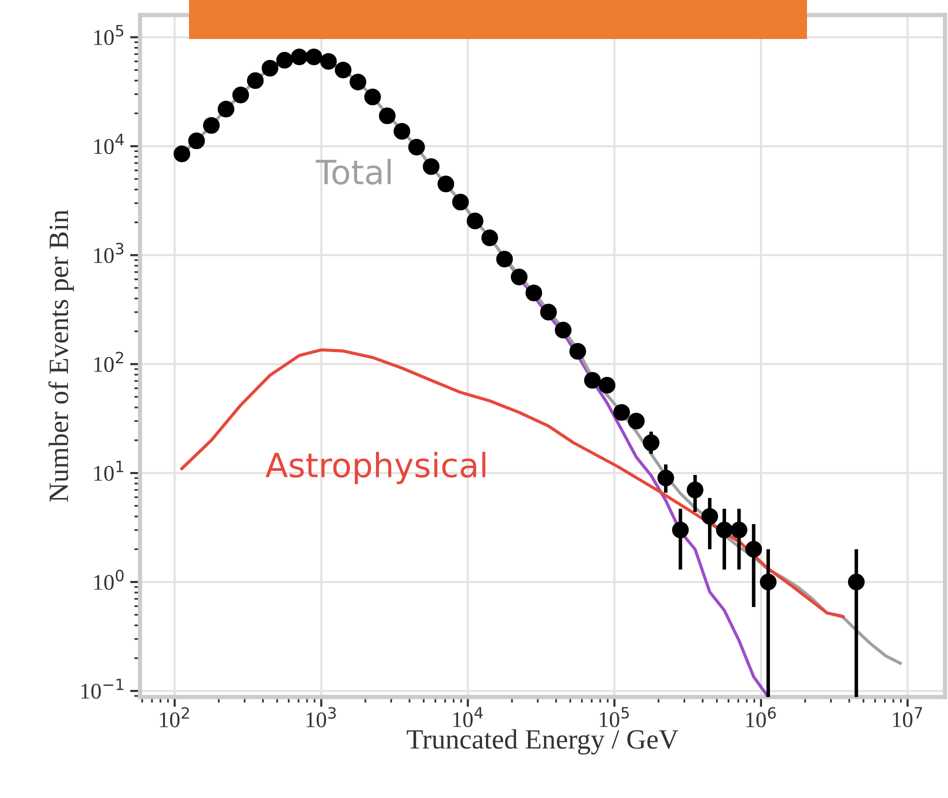 This screenshot has width=948, height=798. I want to click on y-axis-title: Number of Events per Bin, so click(61, 356).